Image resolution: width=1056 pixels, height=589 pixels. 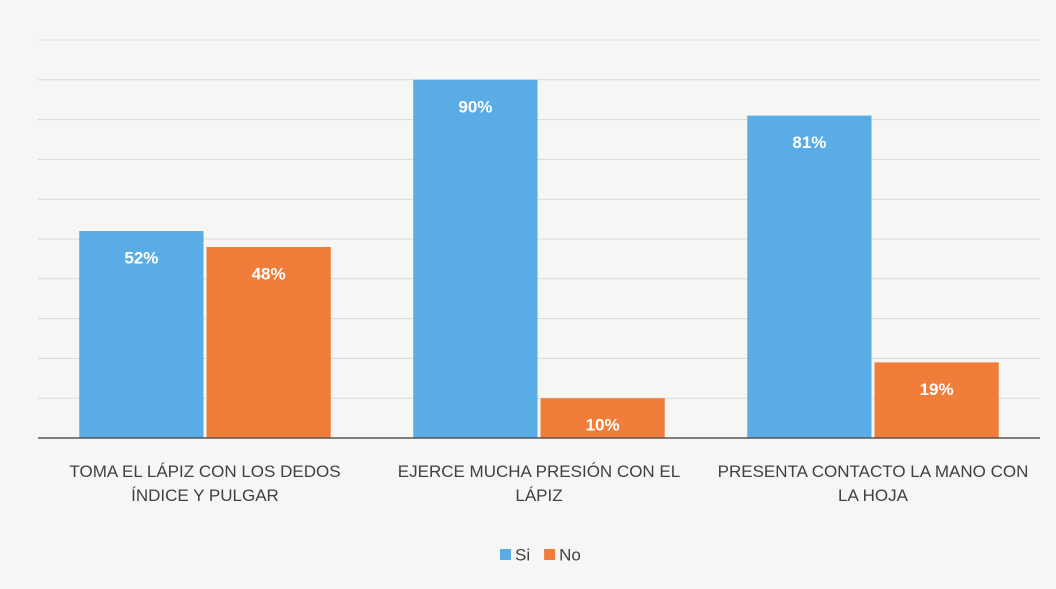 What do you see at coordinates (522, 554) in the screenshot?
I see `legend-label: Si` at bounding box center [522, 554].